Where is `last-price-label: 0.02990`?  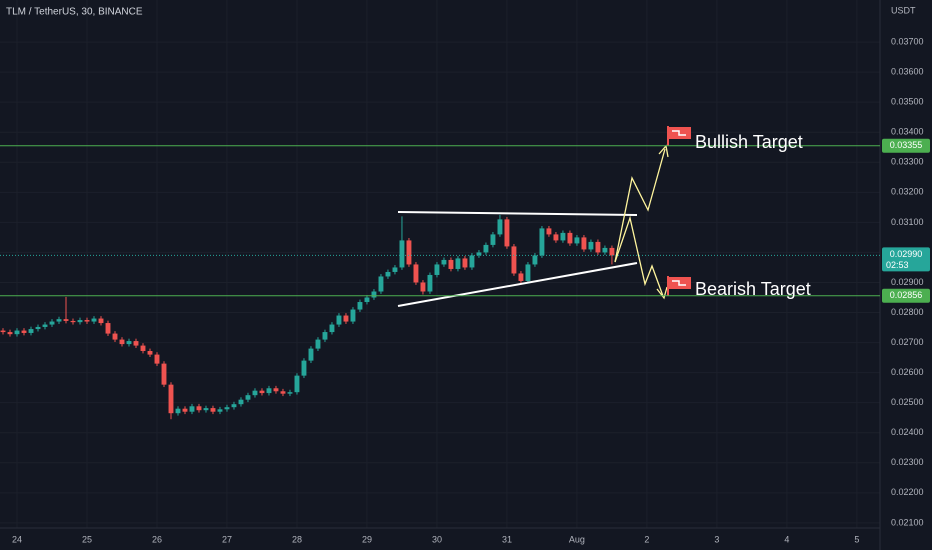
last-price-label: 0.02990 is located at coordinates (906, 254).